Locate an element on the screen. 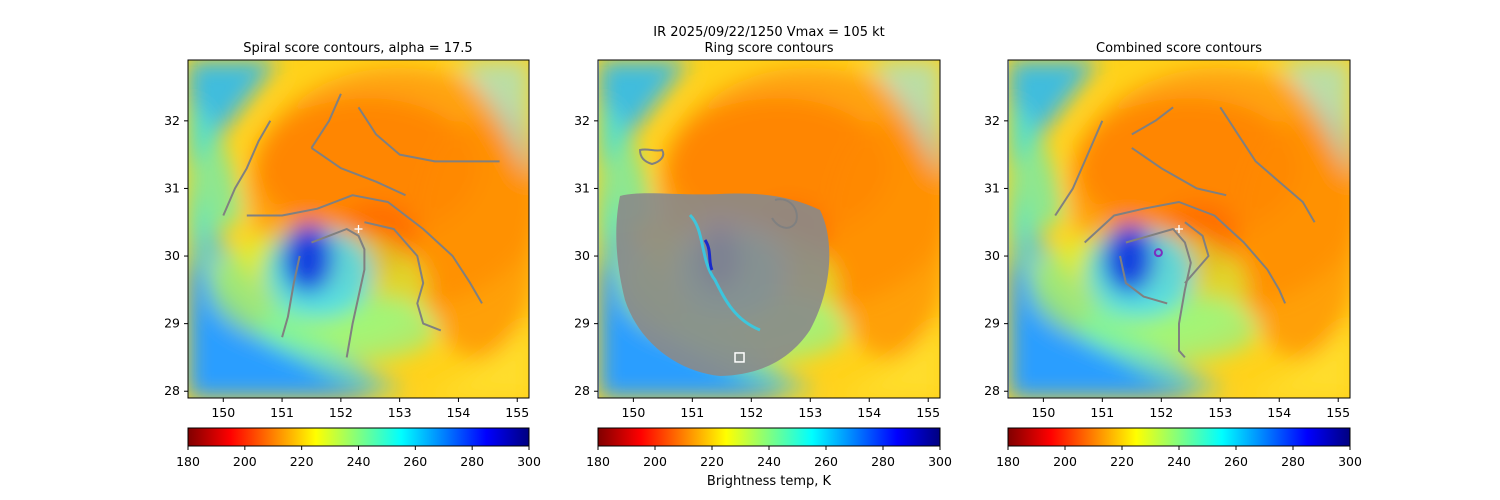  colorbar-label: Brightness temp, K is located at coordinates (769, 481).